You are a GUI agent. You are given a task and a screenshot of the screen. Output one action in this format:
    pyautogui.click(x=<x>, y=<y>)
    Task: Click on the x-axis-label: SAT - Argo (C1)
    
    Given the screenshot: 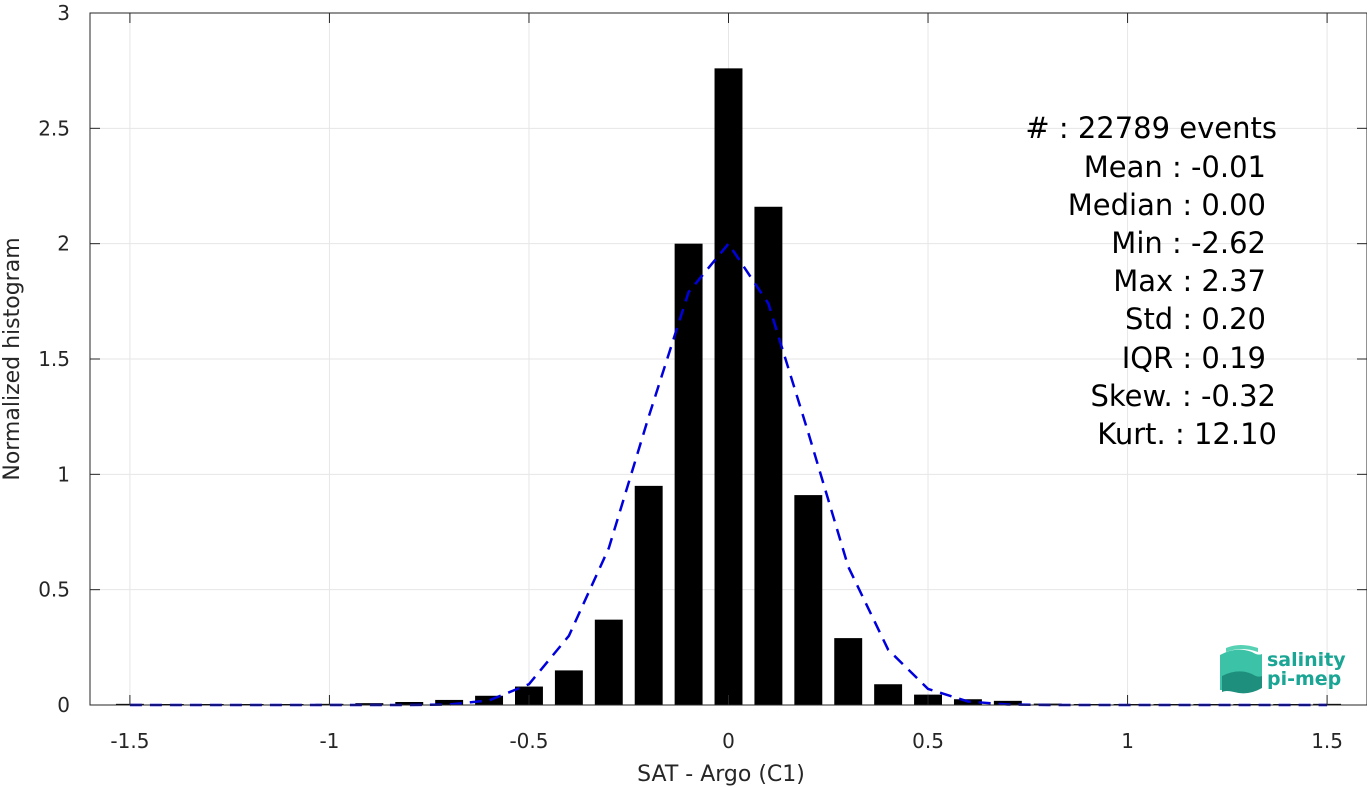 What is the action you would take?
    pyautogui.click(x=721, y=774)
    